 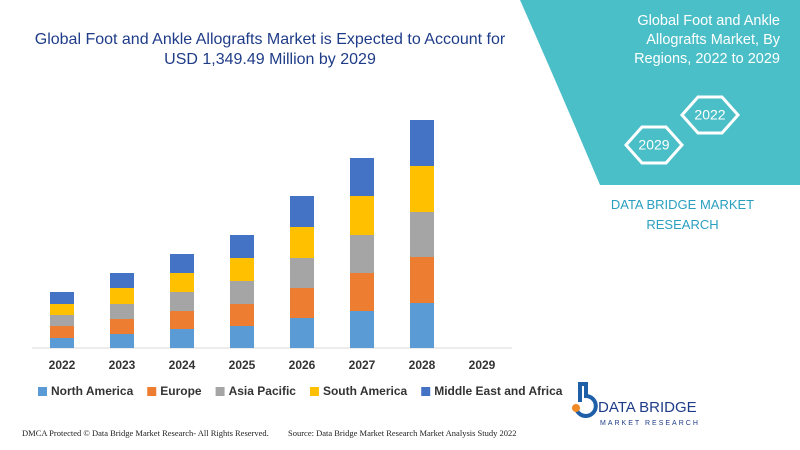 What do you see at coordinates (62, 365) in the screenshot?
I see `x-tick-label: 2022` at bounding box center [62, 365].